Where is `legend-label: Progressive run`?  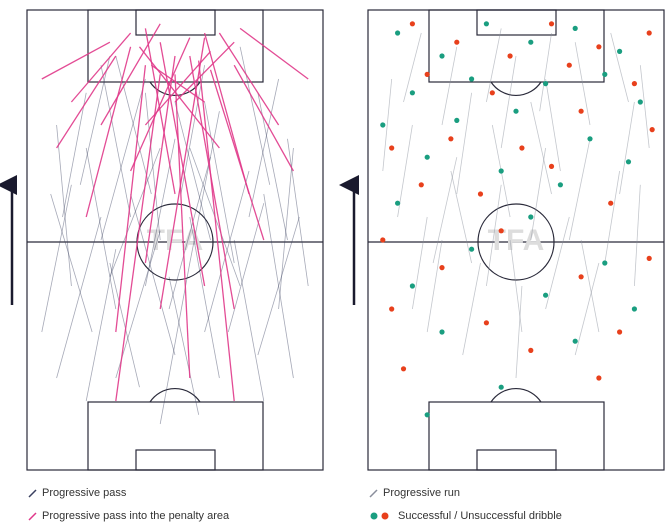
legend-label: Progressive run is located at coordinates (421, 493).